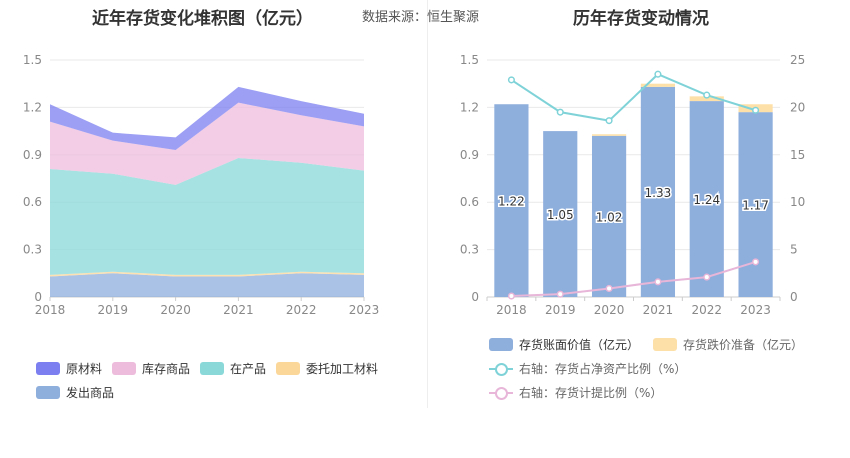 Image resolution: width=850 pixels, height=458 pixels. Describe the element at coordinates (342, 369) in the screenshot. I see `legend-label: 委托加工材料` at that location.